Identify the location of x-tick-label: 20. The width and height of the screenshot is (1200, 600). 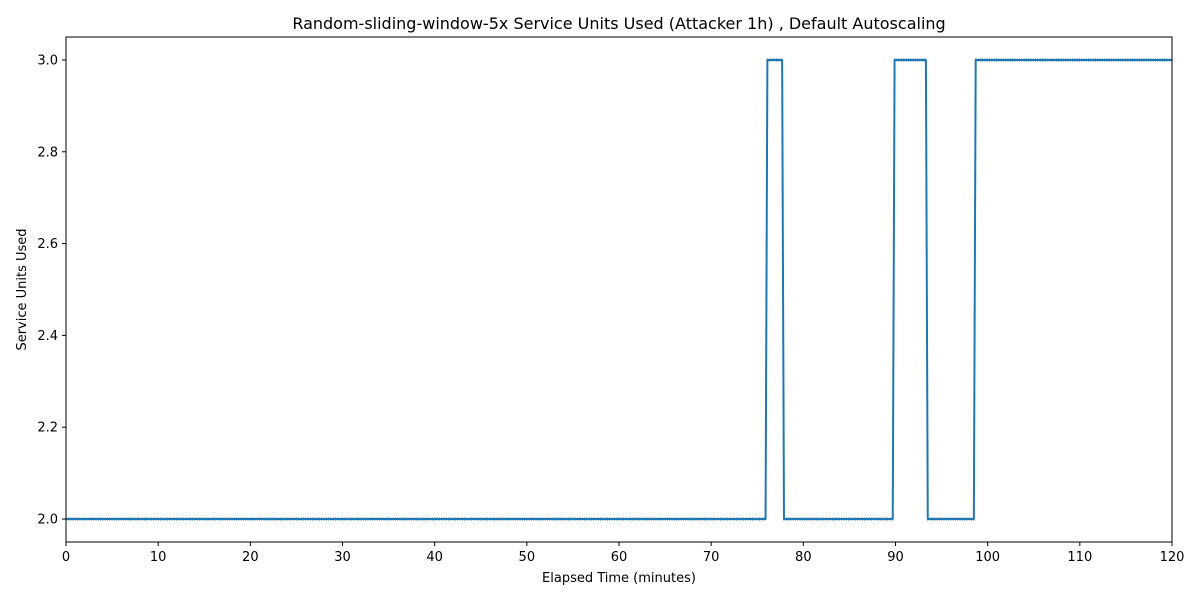
(250, 557).